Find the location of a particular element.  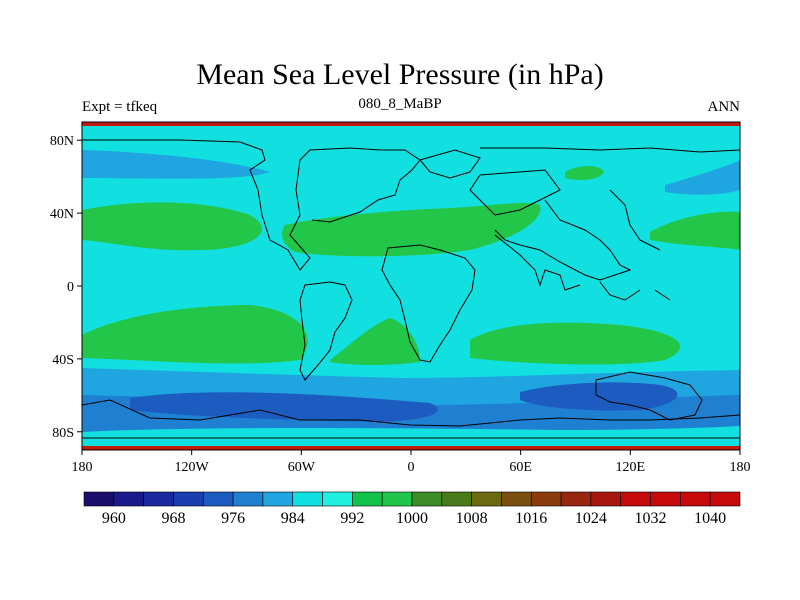

x-tick-label: 0 is located at coordinates (411, 467).